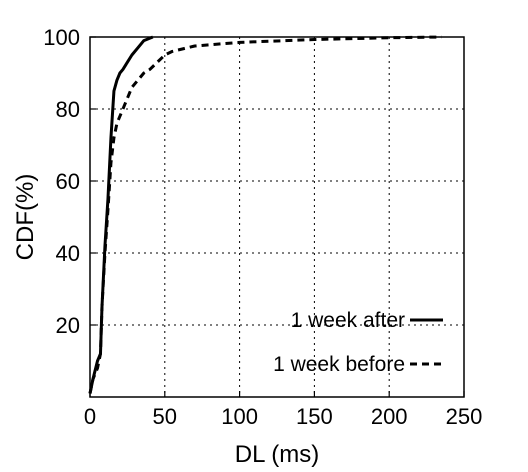 This screenshot has height=472, width=528. What do you see at coordinates (277, 454) in the screenshot?
I see `x-axis-title: DL (ms)` at bounding box center [277, 454].